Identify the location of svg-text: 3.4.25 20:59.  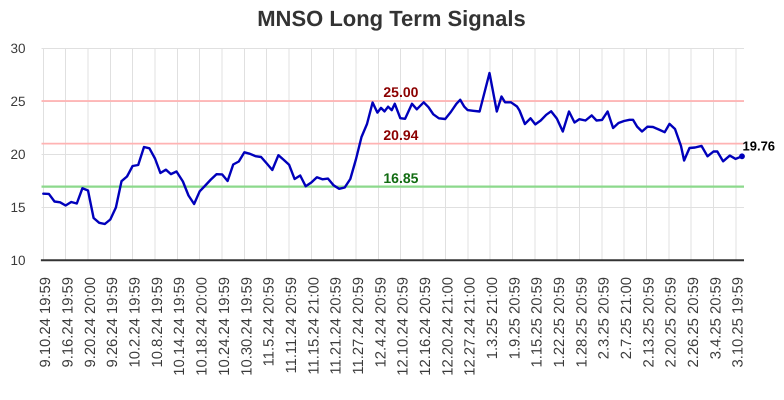
(716, 318).